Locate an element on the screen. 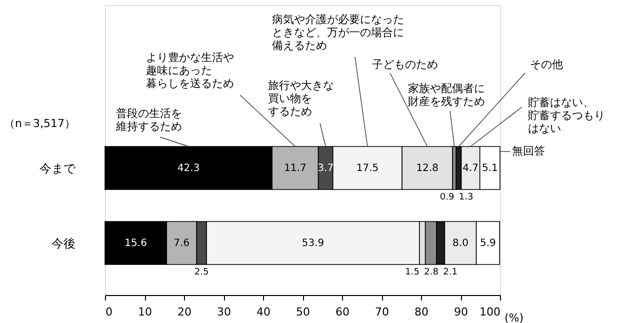  x-tick-label: 20 is located at coordinates (185, 312).